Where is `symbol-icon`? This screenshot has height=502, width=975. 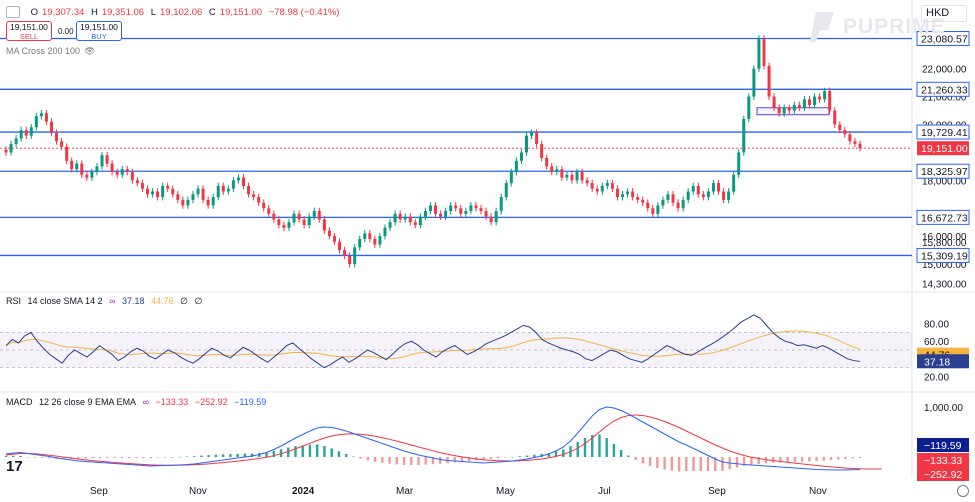 symbol-icon is located at coordinates (13, 12).